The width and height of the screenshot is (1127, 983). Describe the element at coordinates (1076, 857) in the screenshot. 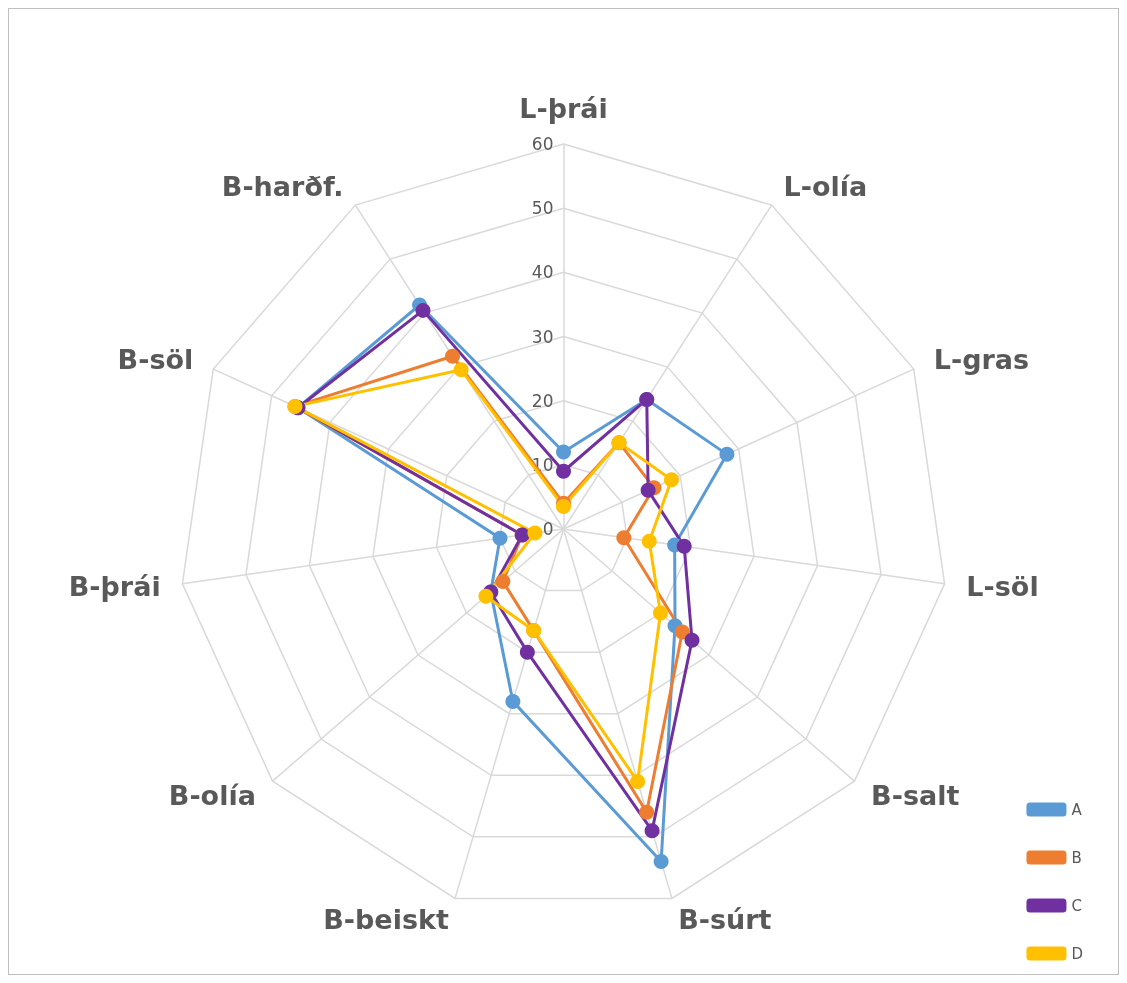

I see `legend-label: B` at that location.